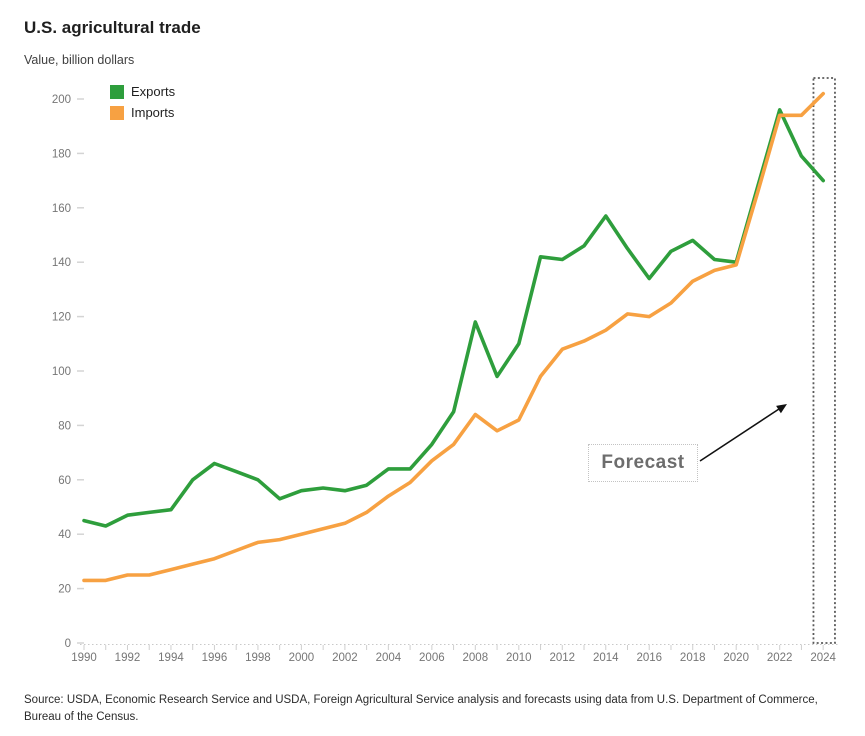 The width and height of the screenshot is (865, 736). Describe the element at coordinates (432, 658) in the screenshot. I see `x-axis-tick-label: 2006` at that location.